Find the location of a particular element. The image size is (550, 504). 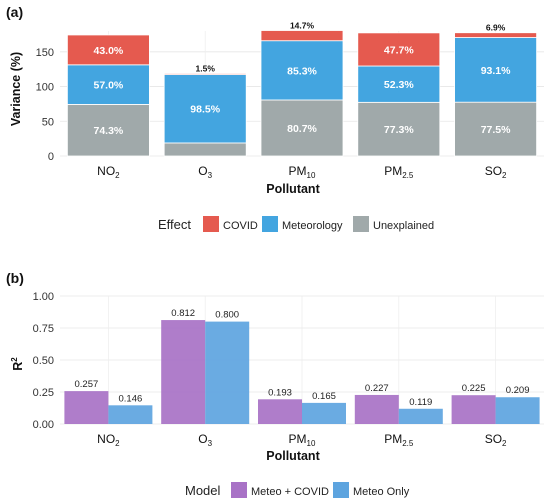

panel-a-label-meteorology-no2: 57.0% is located at coordinates (109, 86).